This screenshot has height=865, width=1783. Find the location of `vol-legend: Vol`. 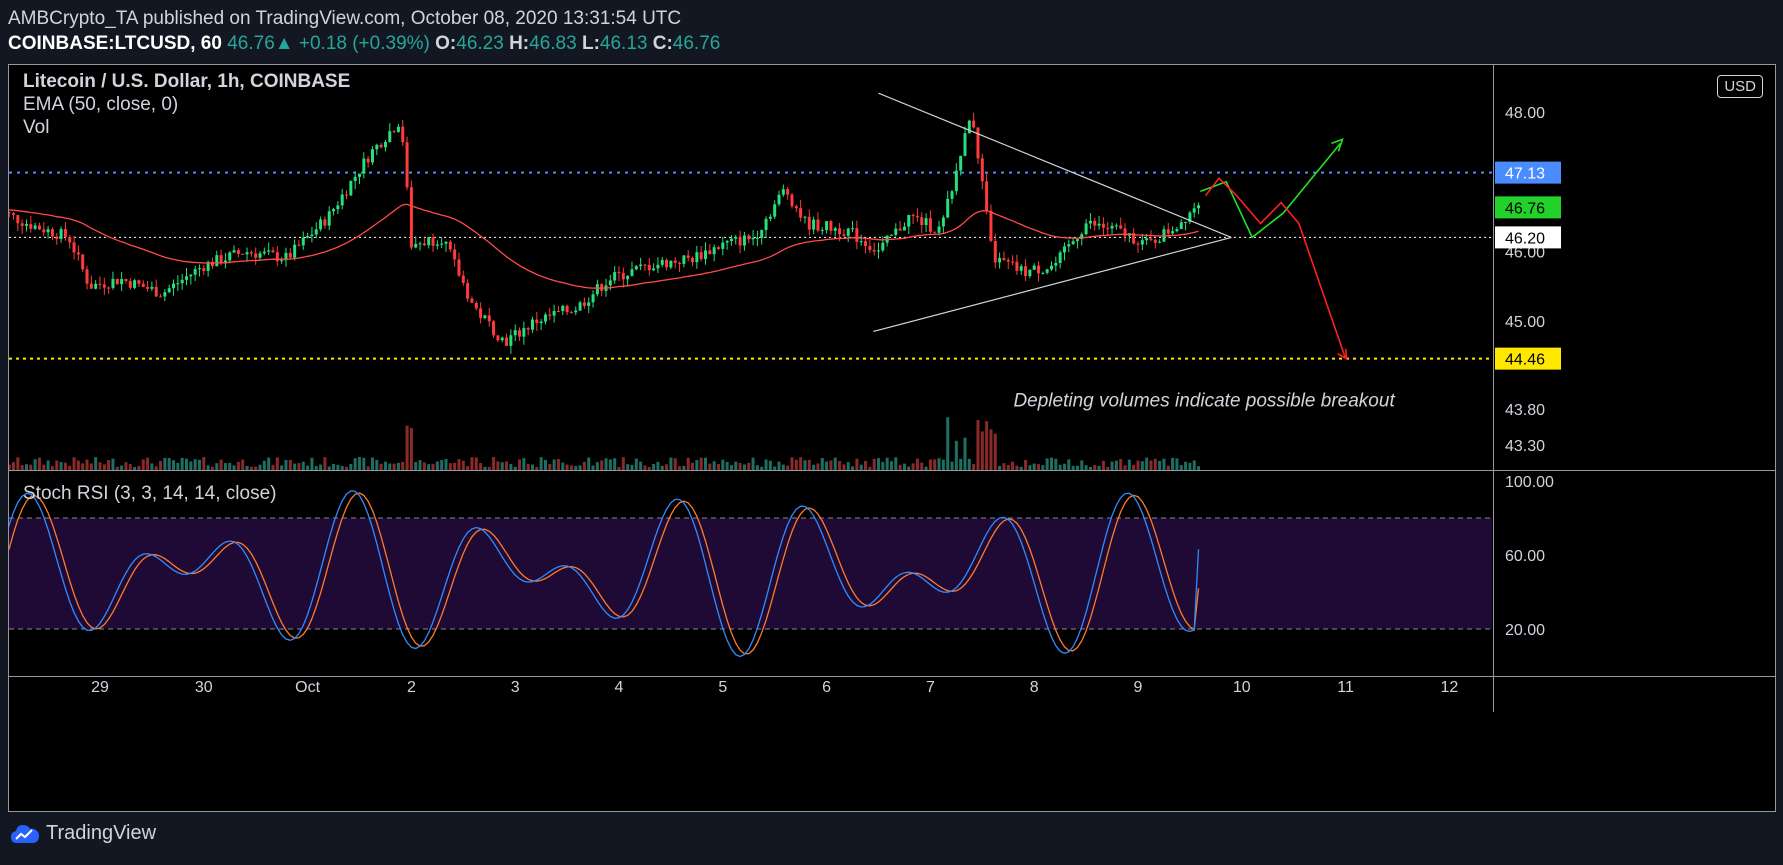

vol-legend: Vol is located at coordinates (36, 127).